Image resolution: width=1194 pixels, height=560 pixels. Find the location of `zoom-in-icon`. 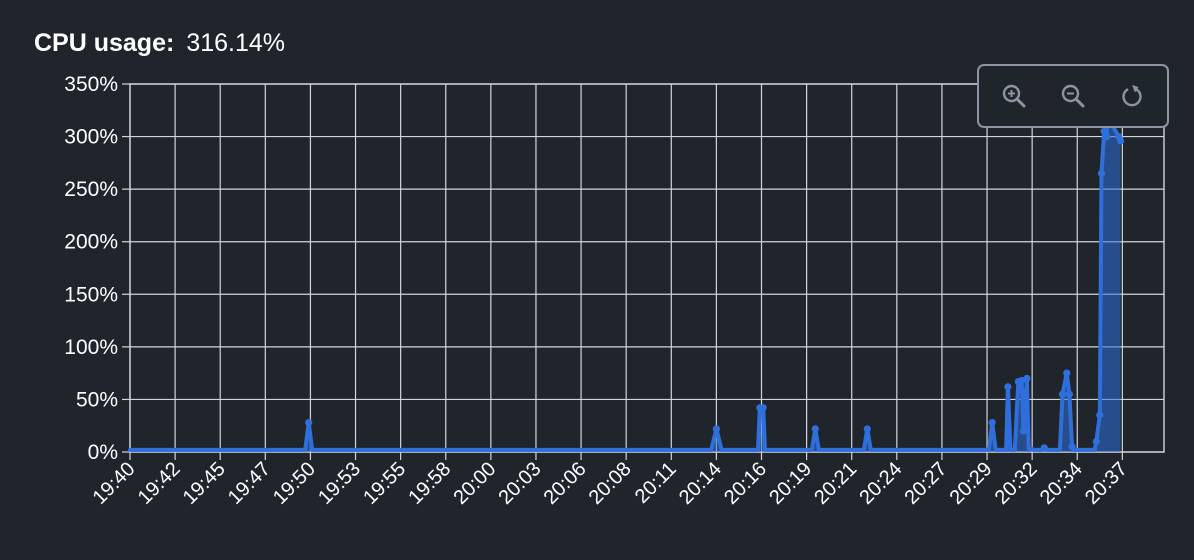

zoom-in-icon is located at coordinates (1014, 96).